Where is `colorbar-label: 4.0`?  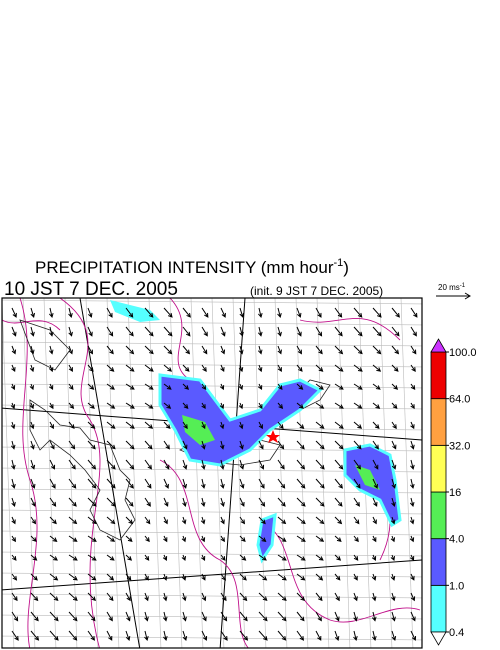 colorbar-label: 4.0 is located at coordinates (456, 540).